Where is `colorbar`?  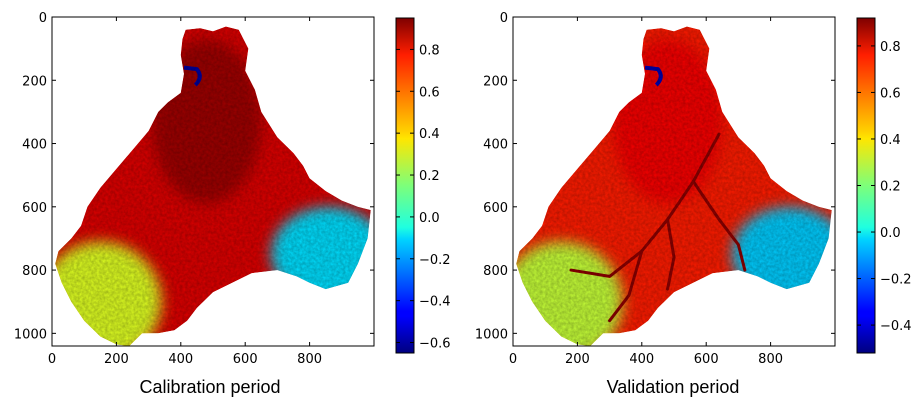 colorbar is located at coordinates (405, 185).